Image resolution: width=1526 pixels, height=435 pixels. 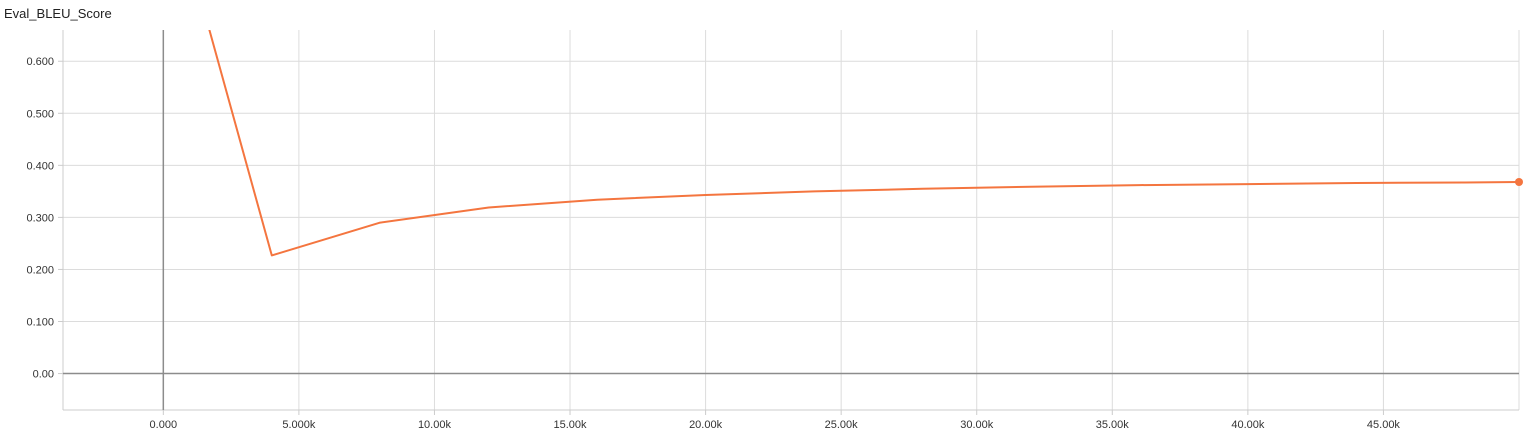 I want to click on y-tick-labels: 0.00 0.100 0.200 0.300 0.400 0.500 0.600, so click(x=40, y=218).